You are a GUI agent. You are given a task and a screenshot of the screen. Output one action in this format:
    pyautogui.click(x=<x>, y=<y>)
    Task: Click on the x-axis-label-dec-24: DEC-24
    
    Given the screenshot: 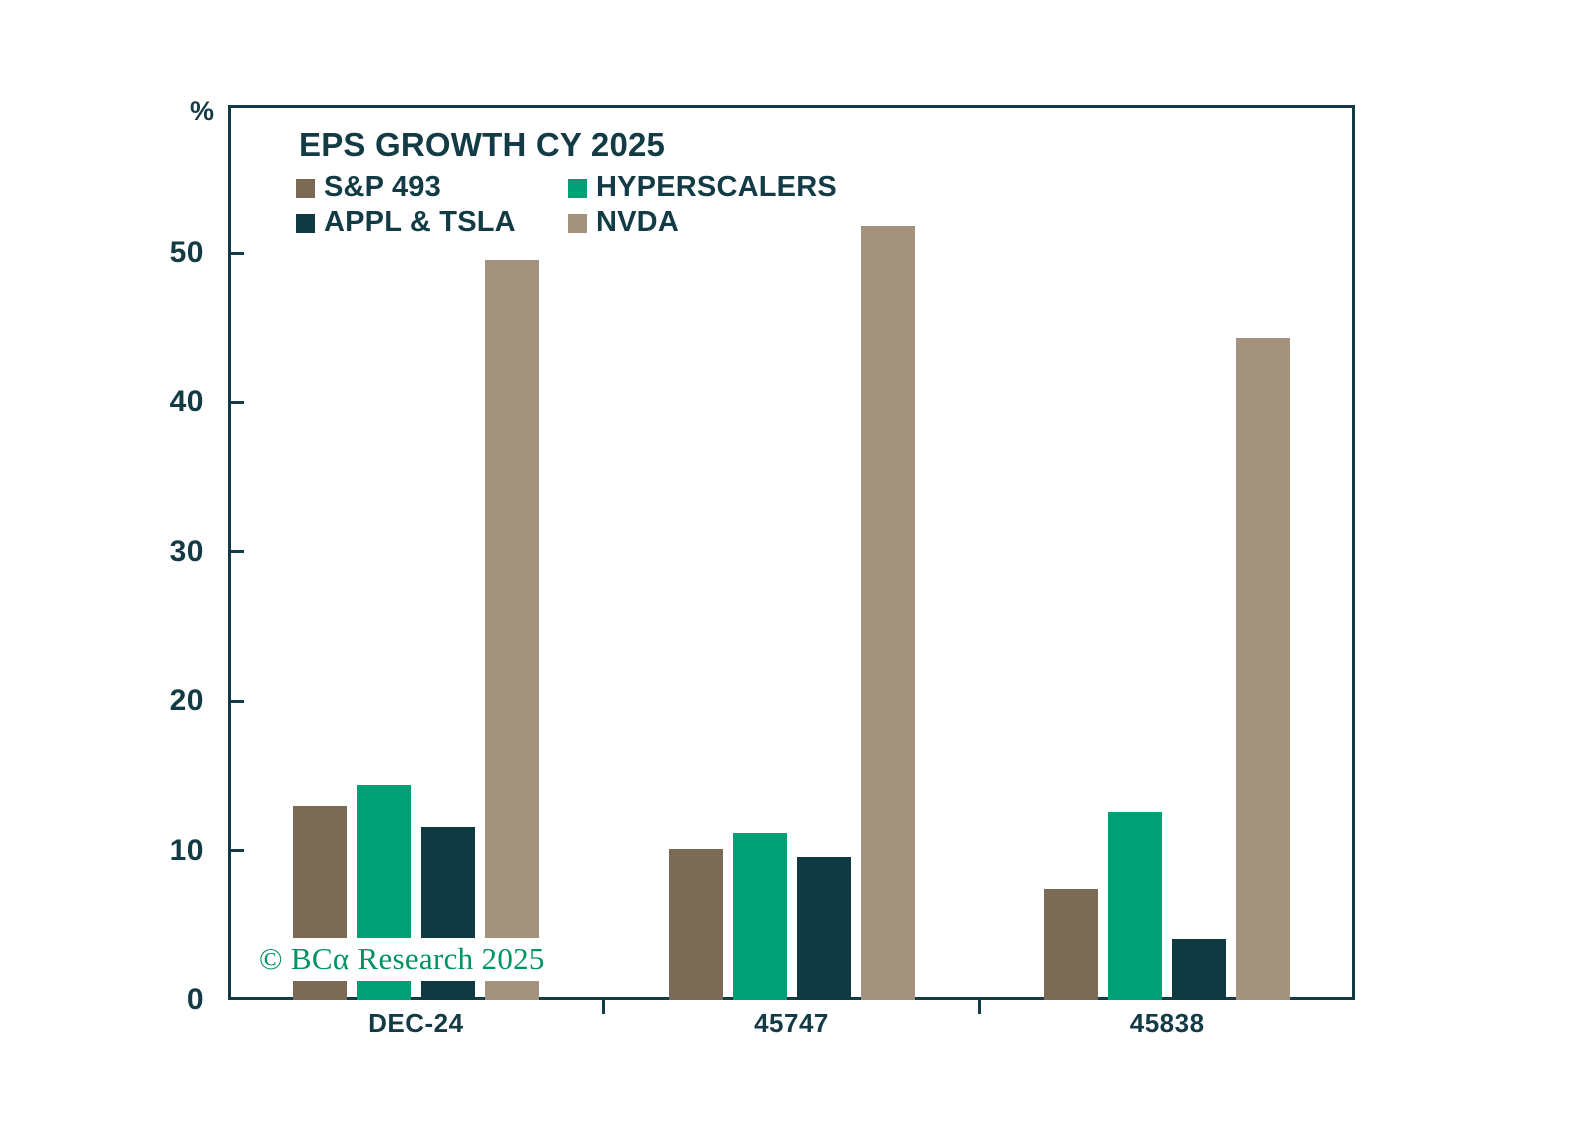 What is the action you would take?
    pyautogui.click(x=416, y=1023)
    